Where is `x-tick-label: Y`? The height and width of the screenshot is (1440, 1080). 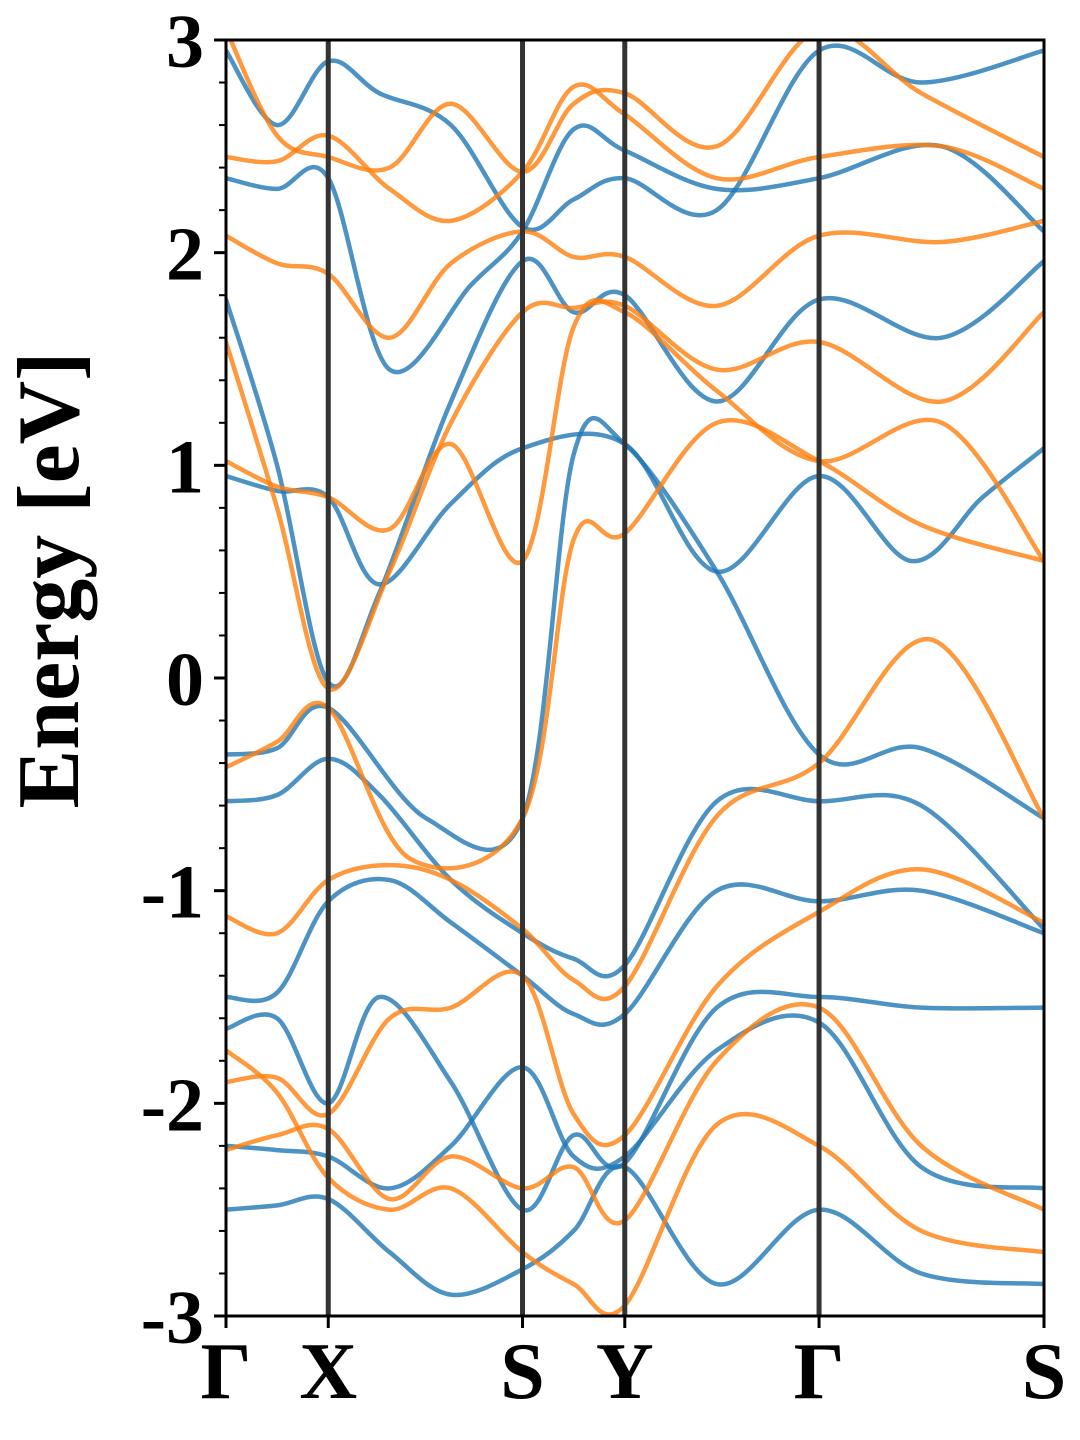 x-tick-label: Y is located at coordinates (625, 1372).